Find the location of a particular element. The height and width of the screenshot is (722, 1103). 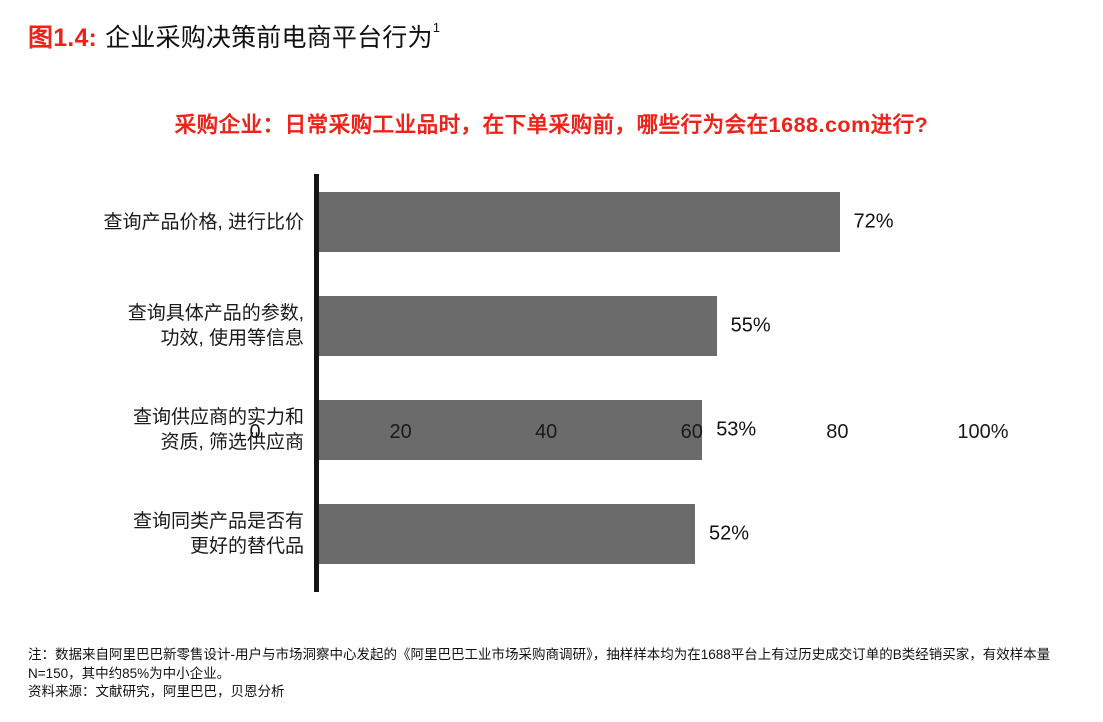

x-axis-tick-label: 20 is located at coordinates (400, 432).